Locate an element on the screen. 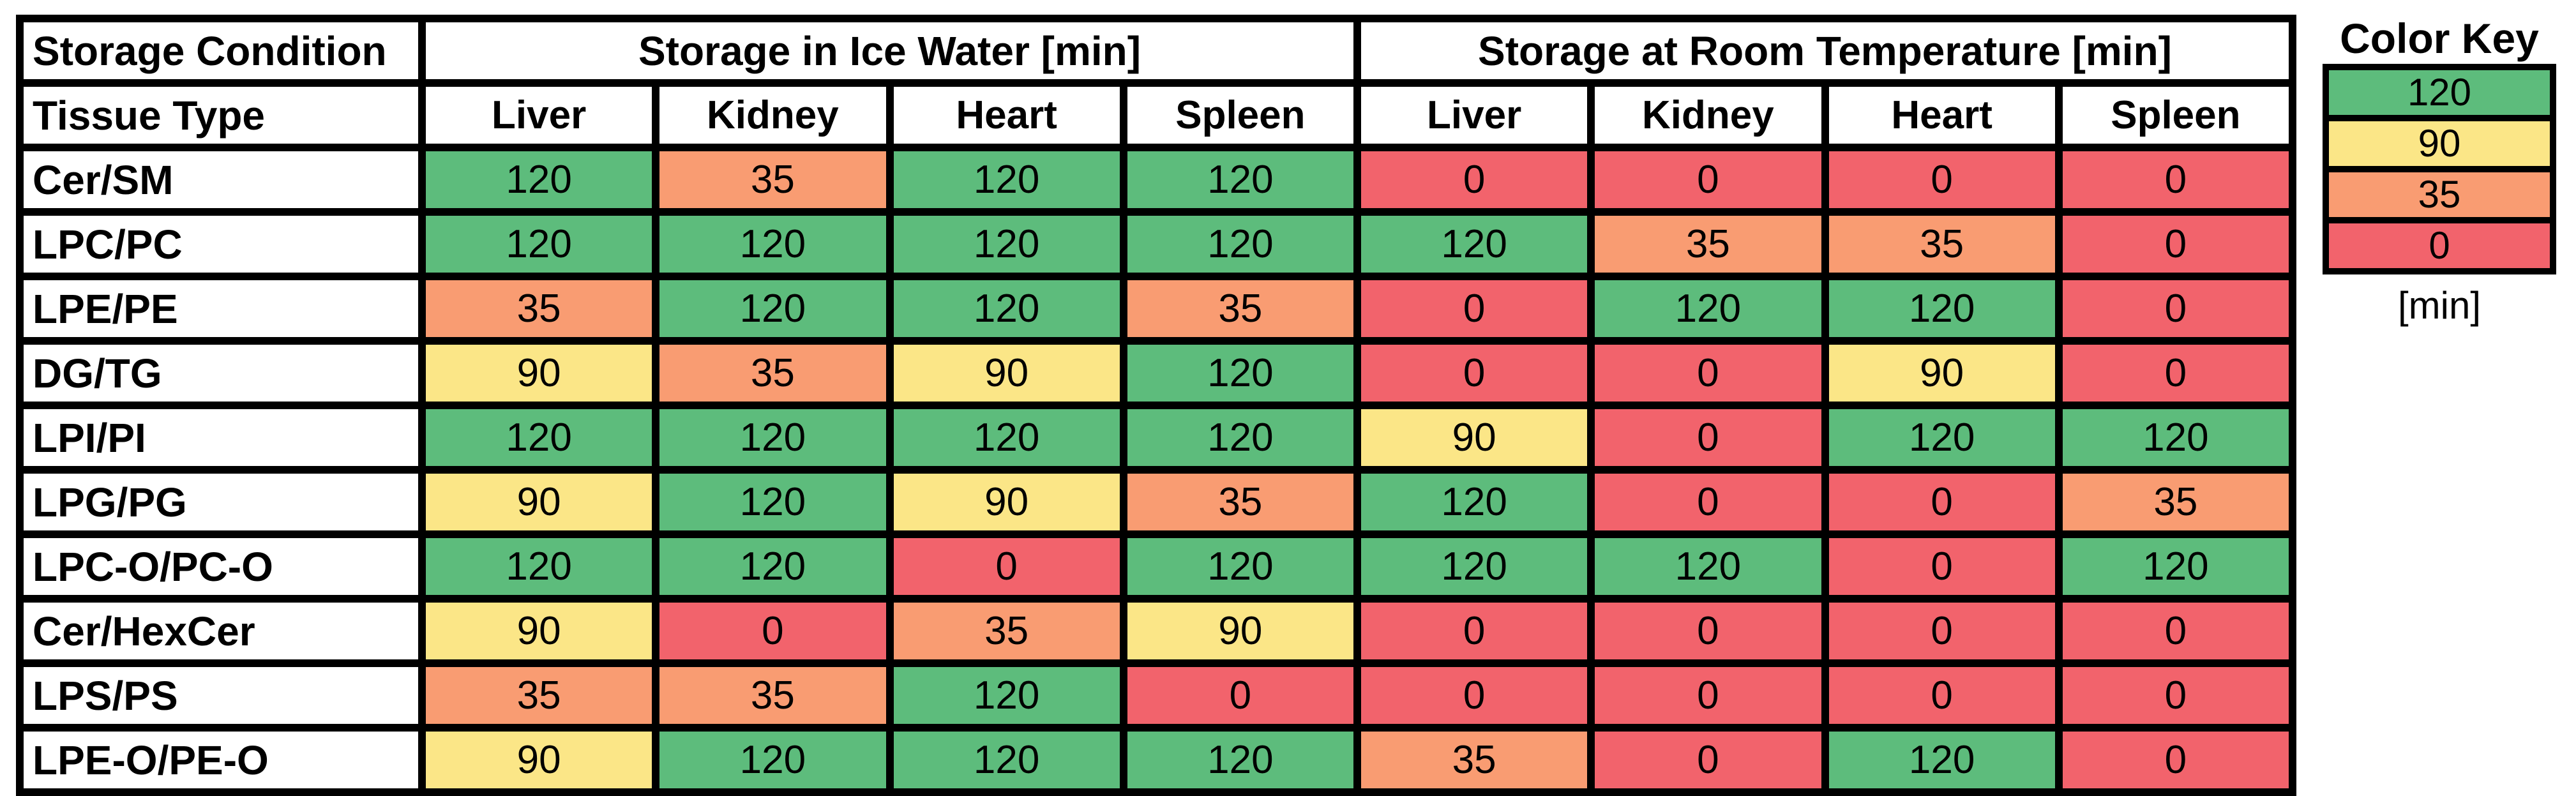  table-row: LPG/PG 90 120 90 35 120 0 0 35 is located at coordinates (1156, 502).